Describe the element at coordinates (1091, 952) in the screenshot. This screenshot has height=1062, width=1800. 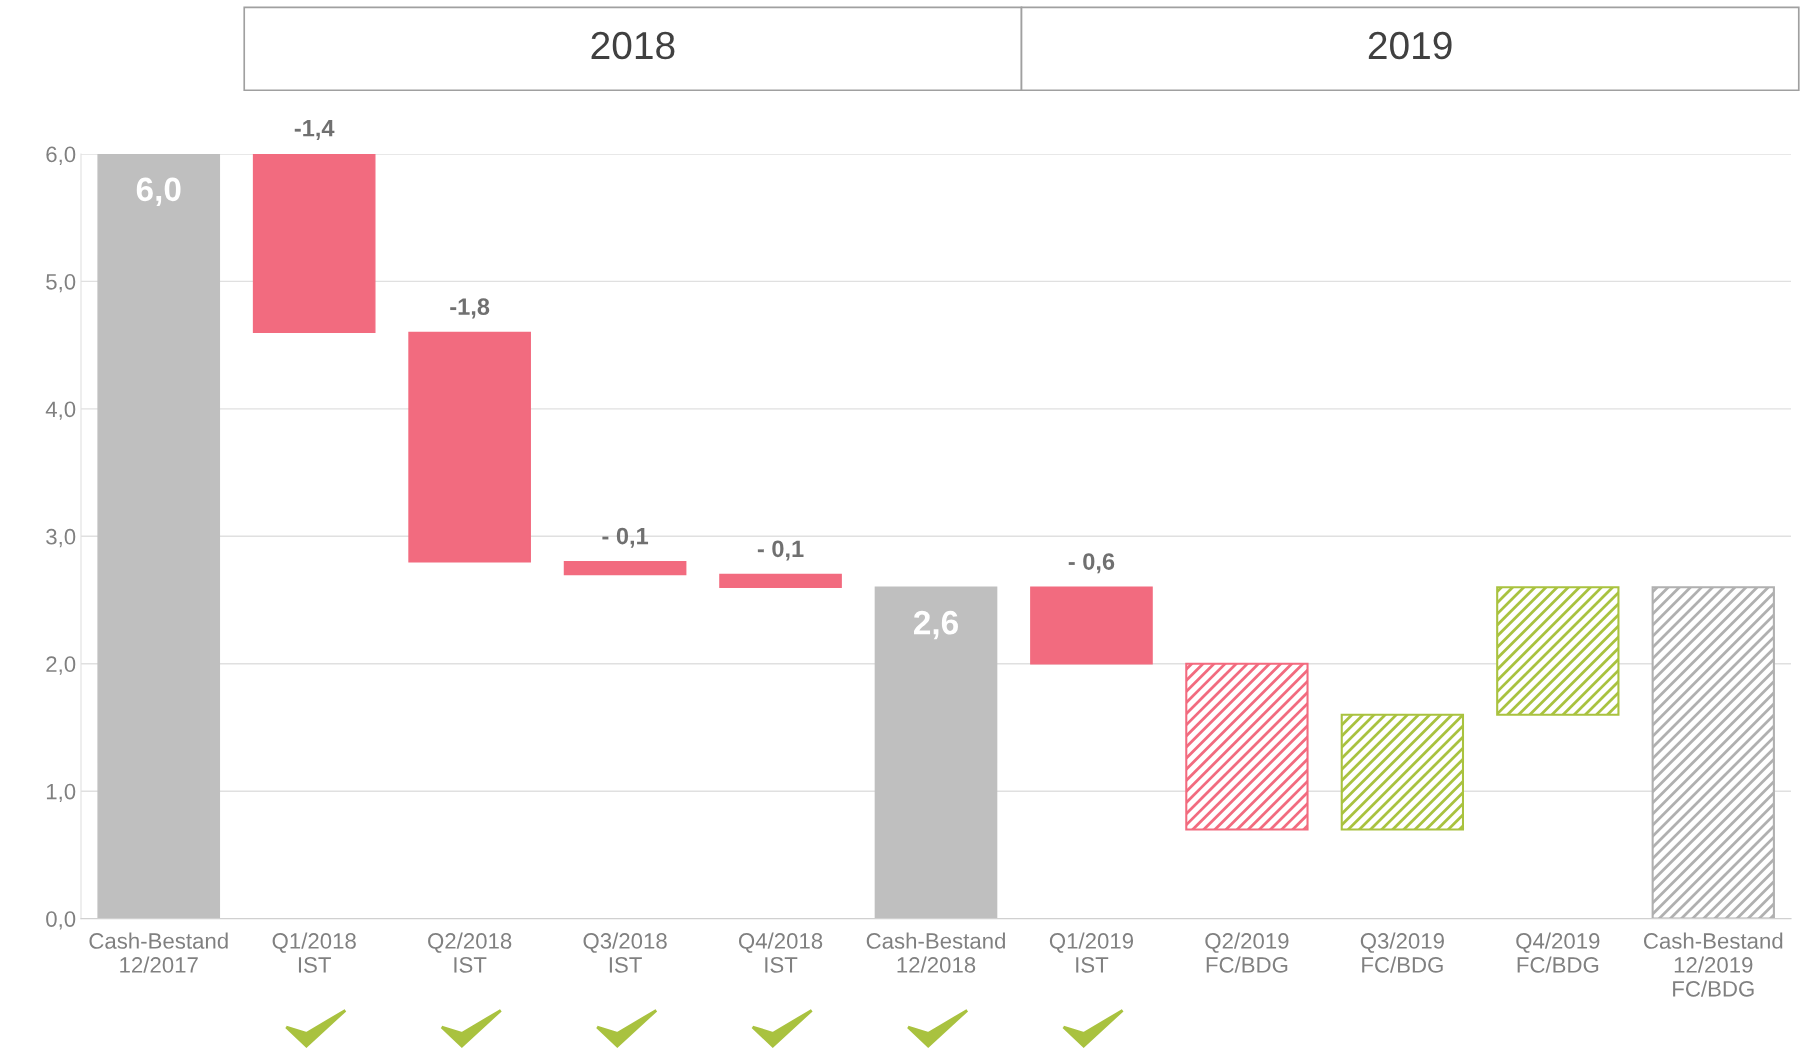
I see `x-tick-label: Q1/2019 IST` at that location.